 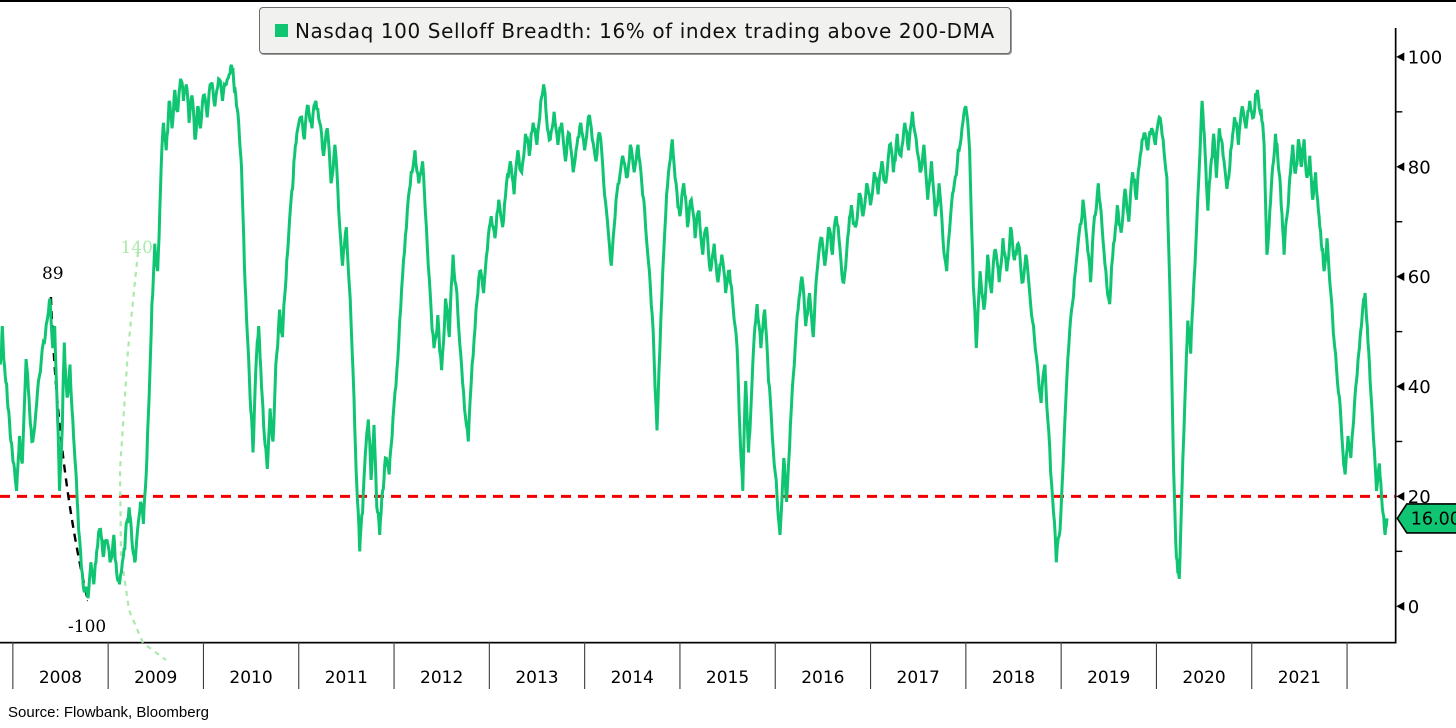 What do you see at coordinates (1108, 678) in the screenshot?
I see `svg-text: 2019` at bounding box center [1108, 678].